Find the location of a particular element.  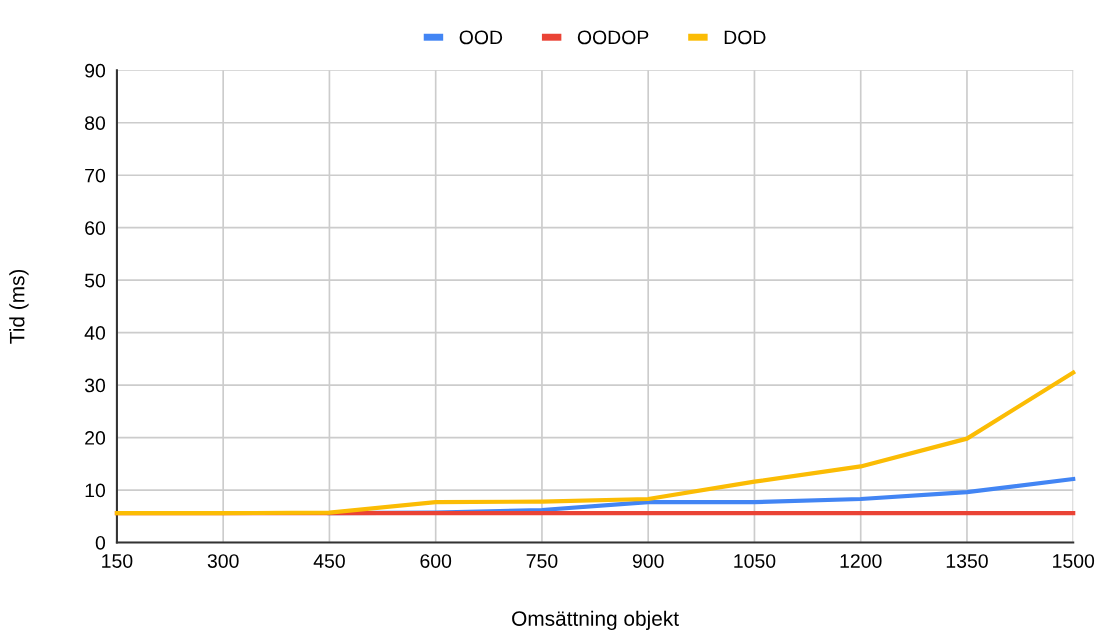

x-tick-label: 750 is located at coordinates (542, 561).